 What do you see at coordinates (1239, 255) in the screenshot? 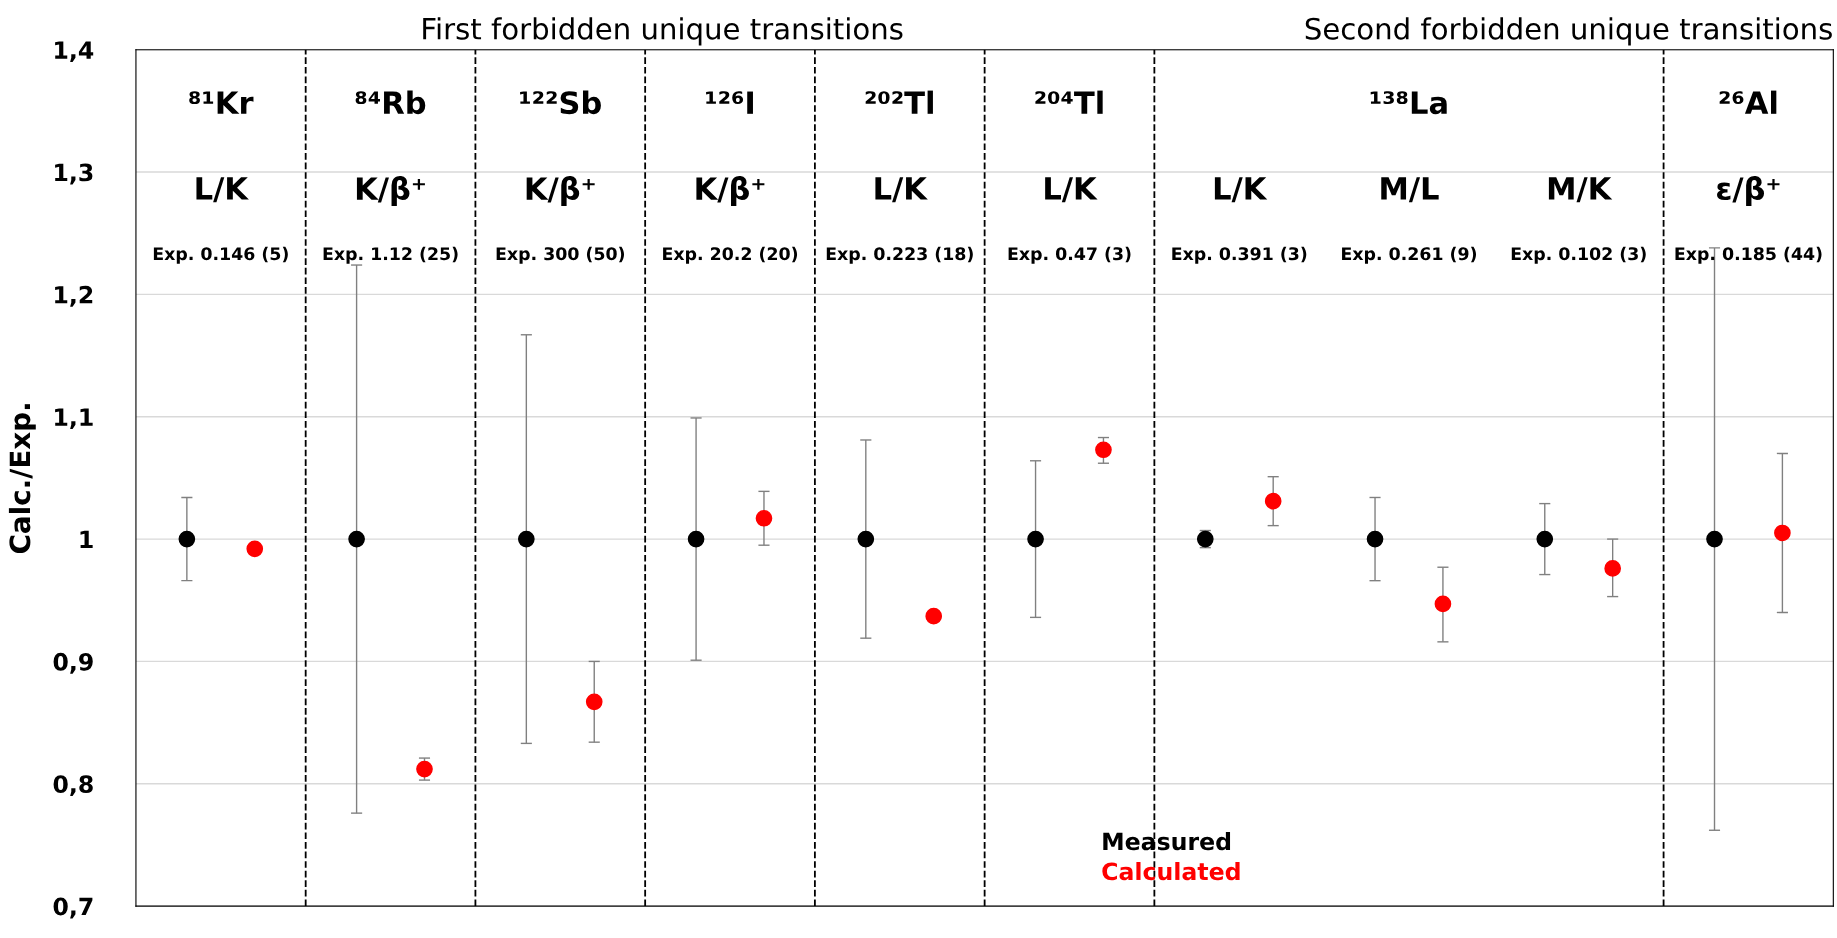
I see `annotation: Exp. 0.391 (3)` at bounding box center [1239, 255].